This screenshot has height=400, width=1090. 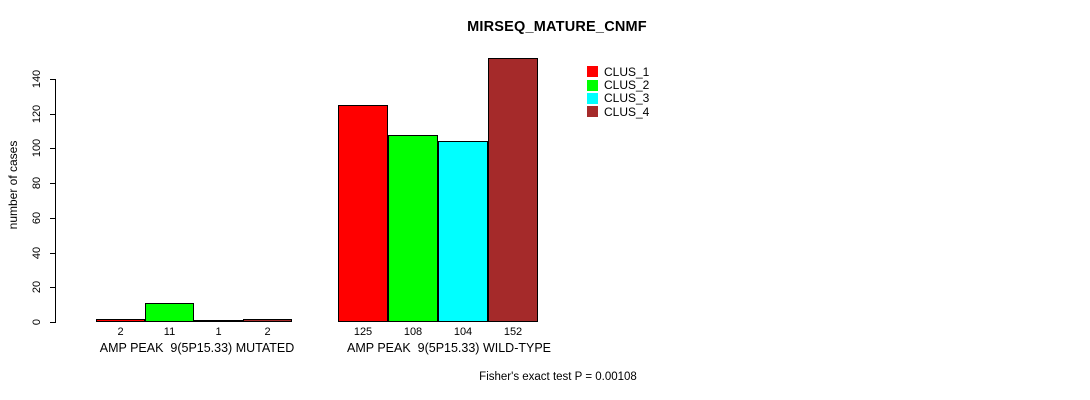 What do you see at coordinates (627, 111) in the screenshot?
I see `legend-label: CLUS_4` at bounding box center [627, 111].